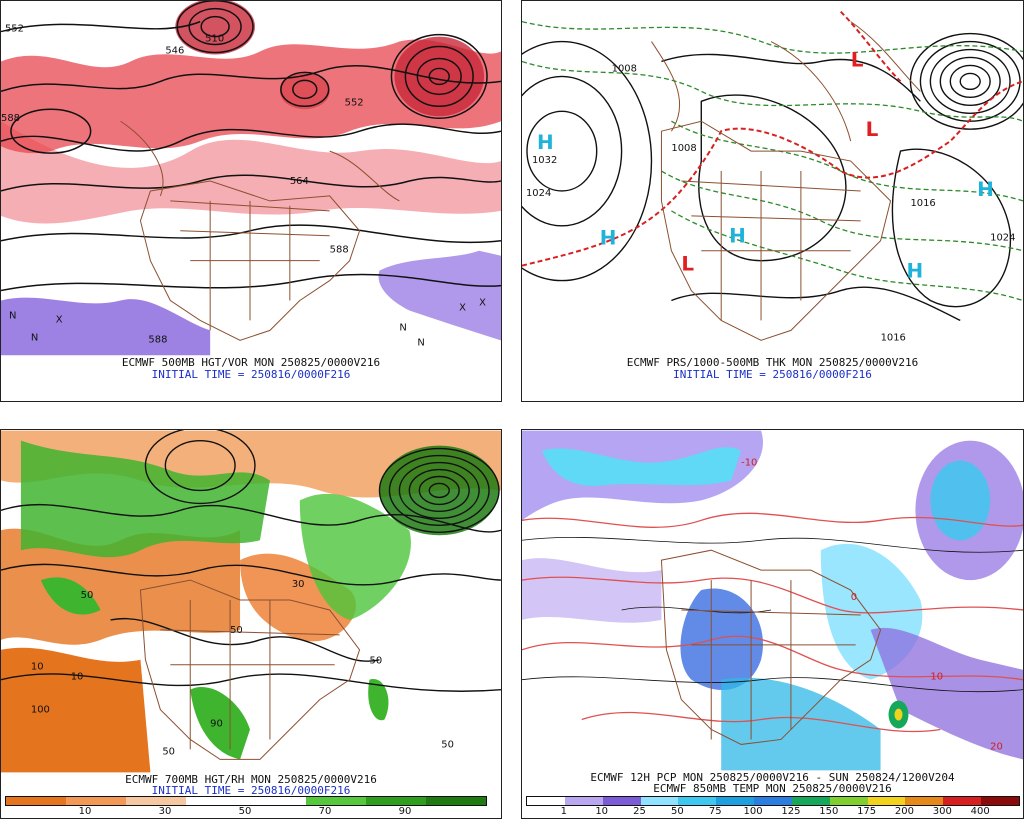 The width and height of the screenshot is (1024, 819). What do you see at coordinates (749, 463) in the screenshot?
I see `temp-label: -10` at bounding box center [749, 463].